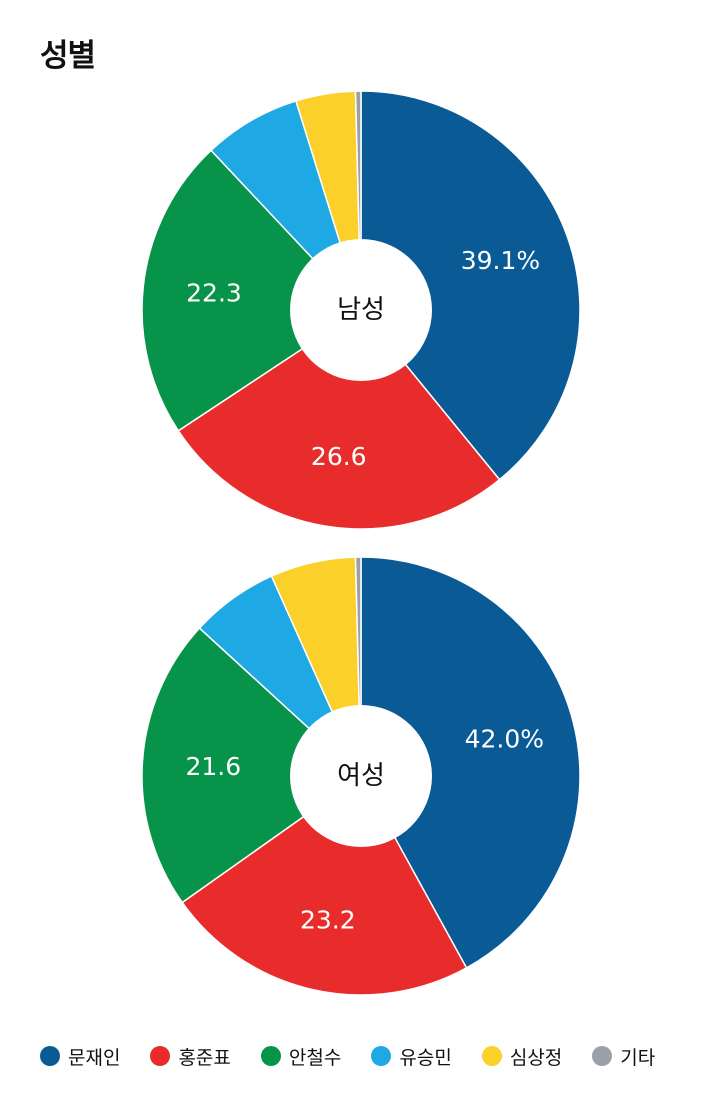 This screenshot has width=720, height=1106. Describe the element at coordinates (339, 456) in the screenshot. I see `slice-value-label: 26.6` at that location.